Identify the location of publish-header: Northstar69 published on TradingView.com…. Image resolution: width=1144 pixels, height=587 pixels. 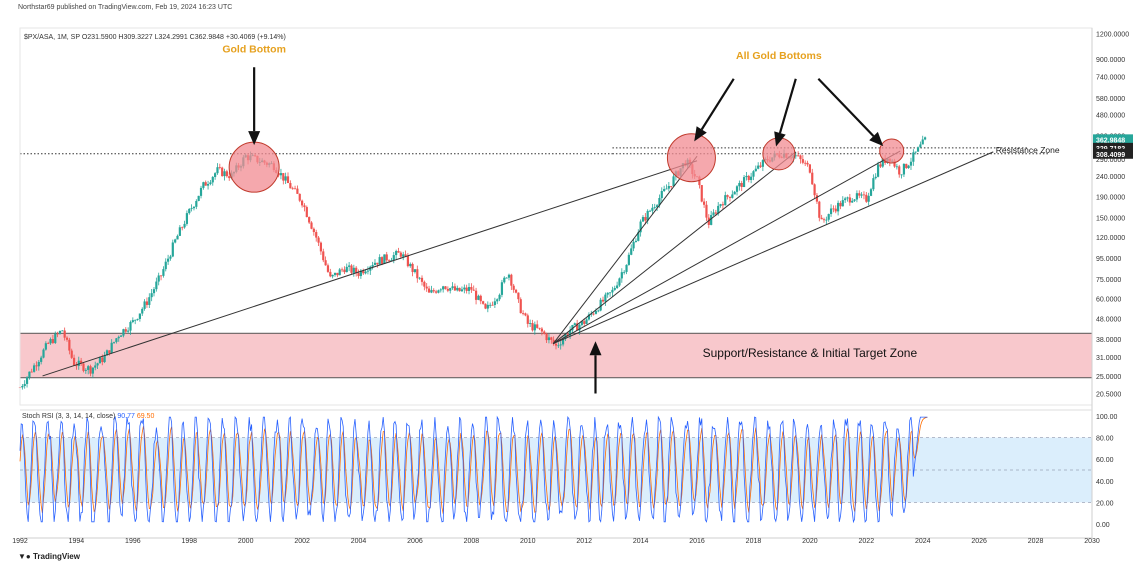
(125, 7).